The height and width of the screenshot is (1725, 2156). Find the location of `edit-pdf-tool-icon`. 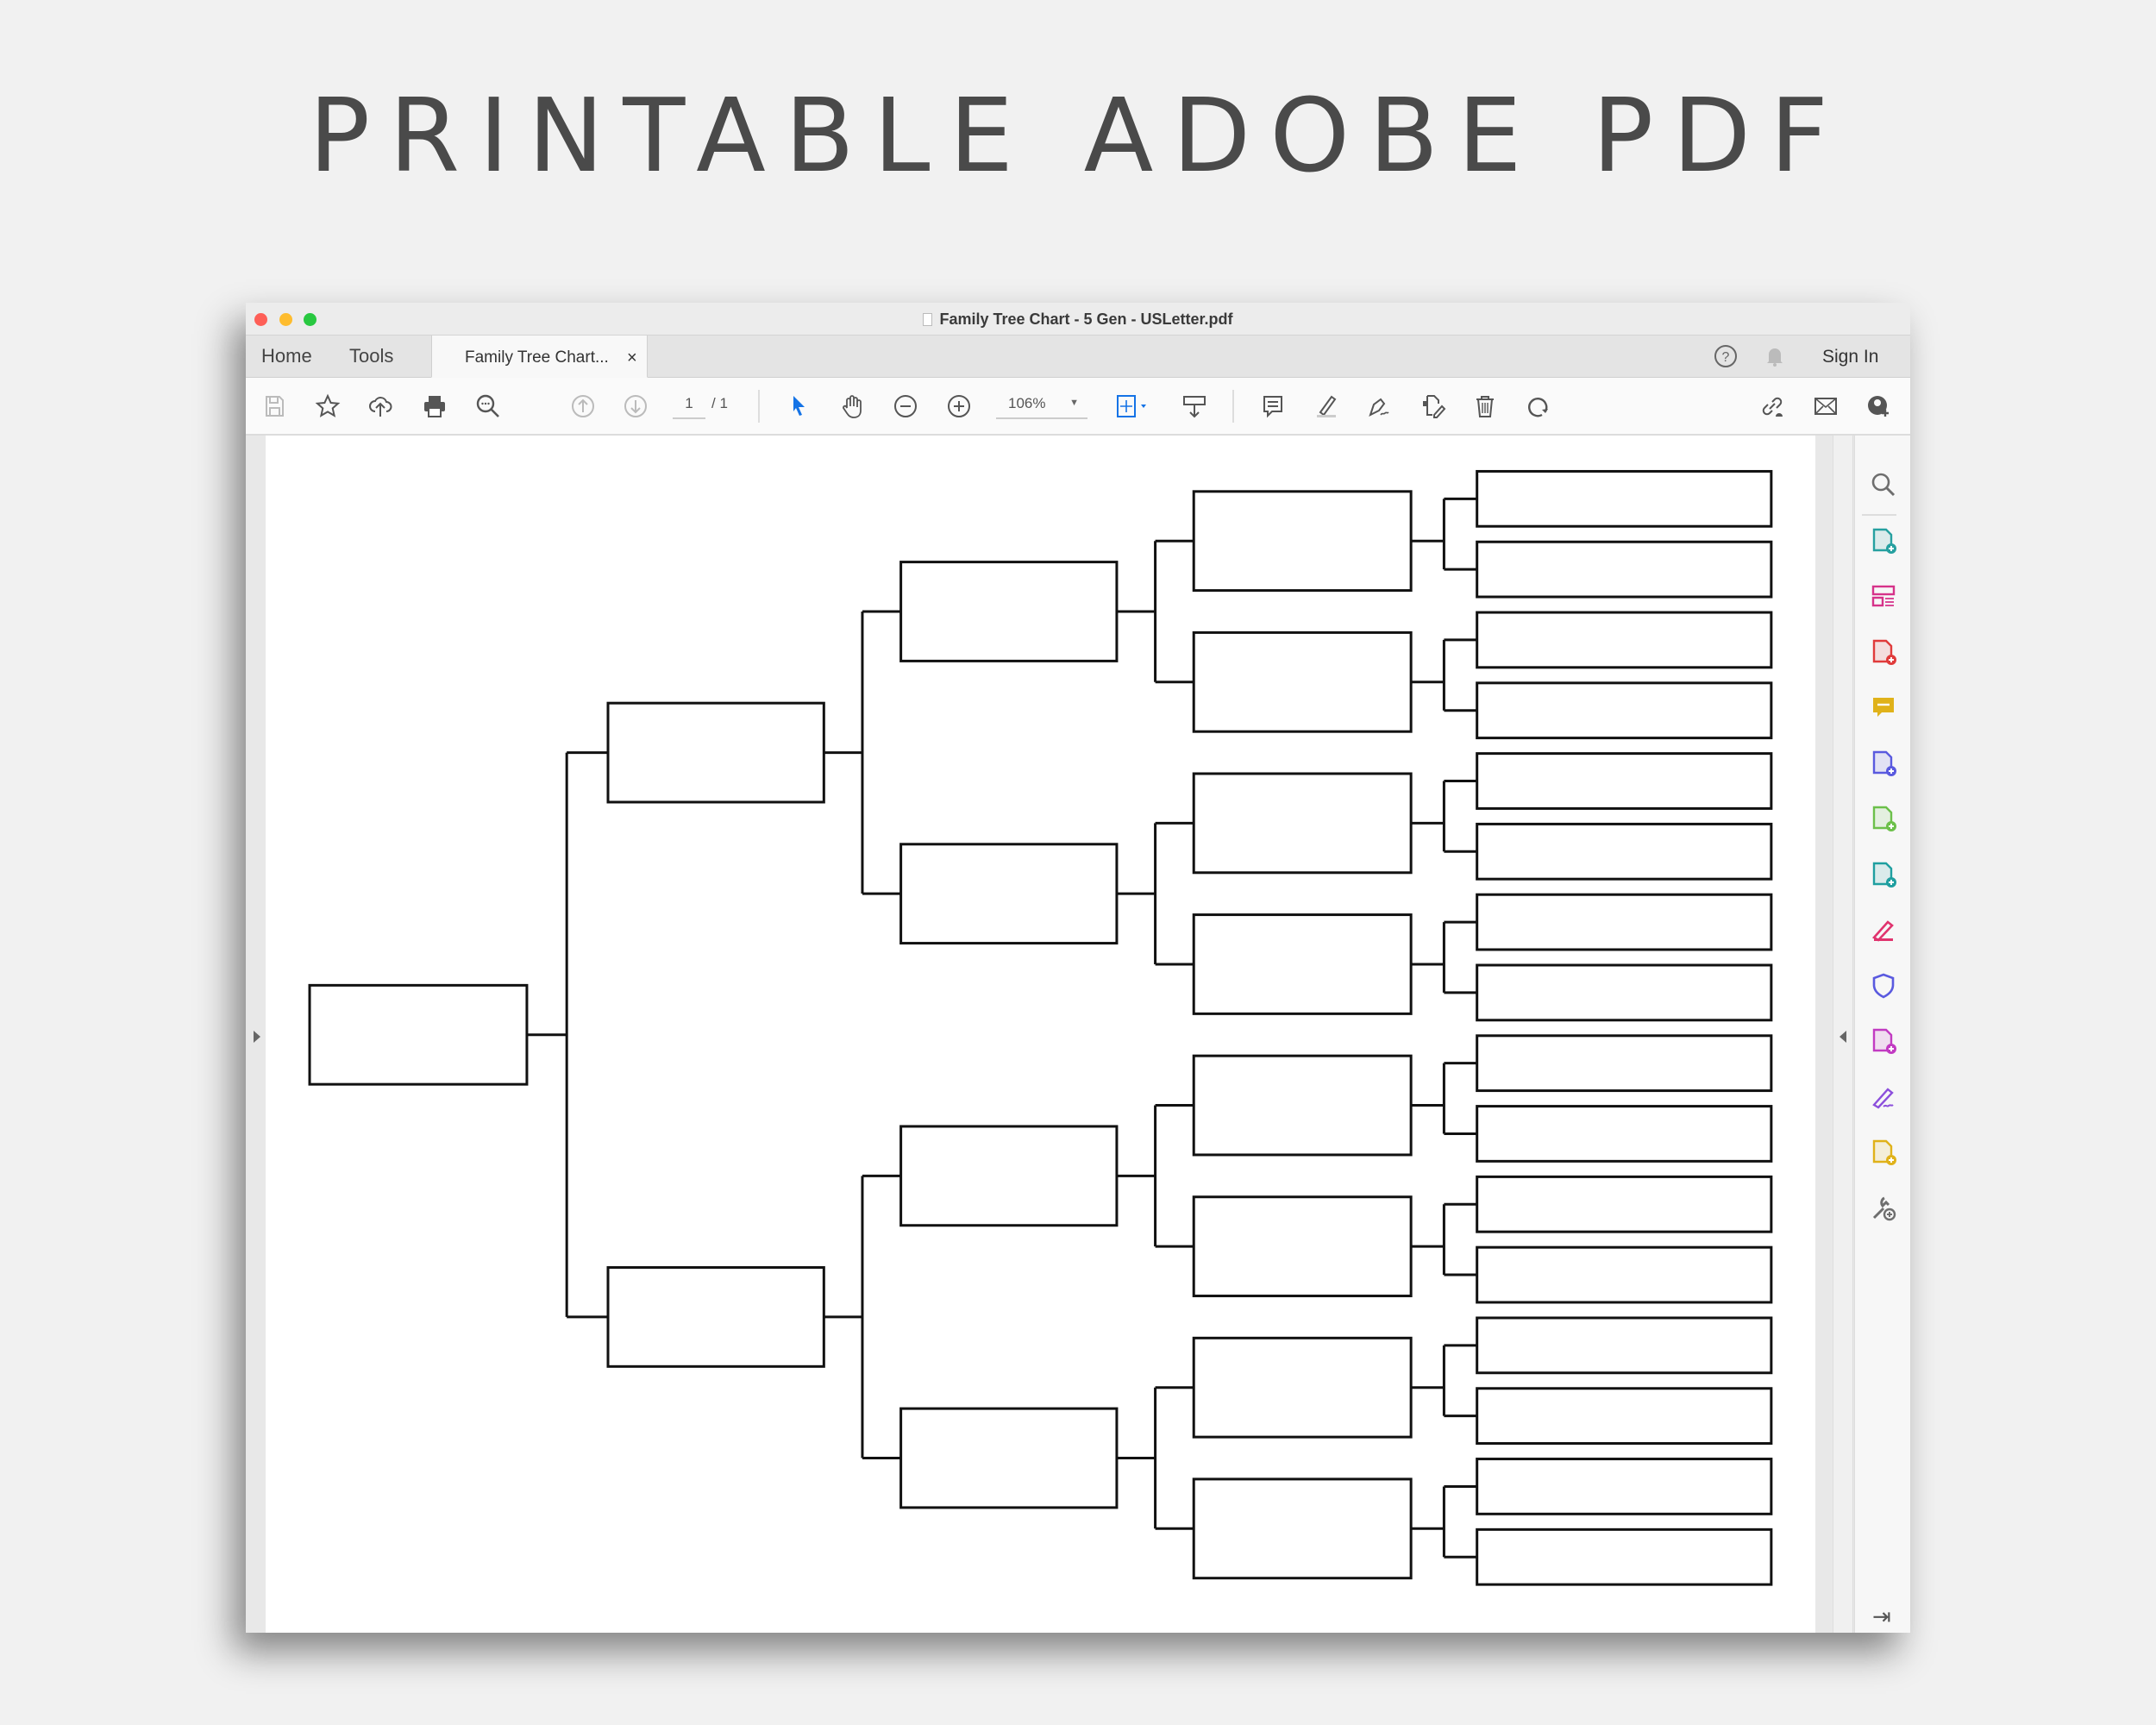

edit-pdf-tool-icon is located at coordinates (1883, 874).